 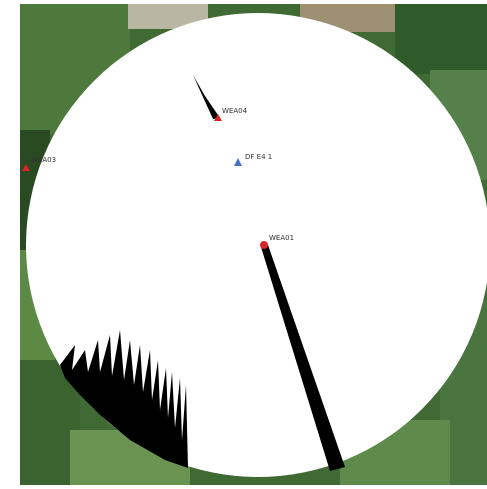 What do you see at coordinates (258, 157) in the screenshot?
I see `marker-label: DF E4 1` at bounding box center [258, 157].